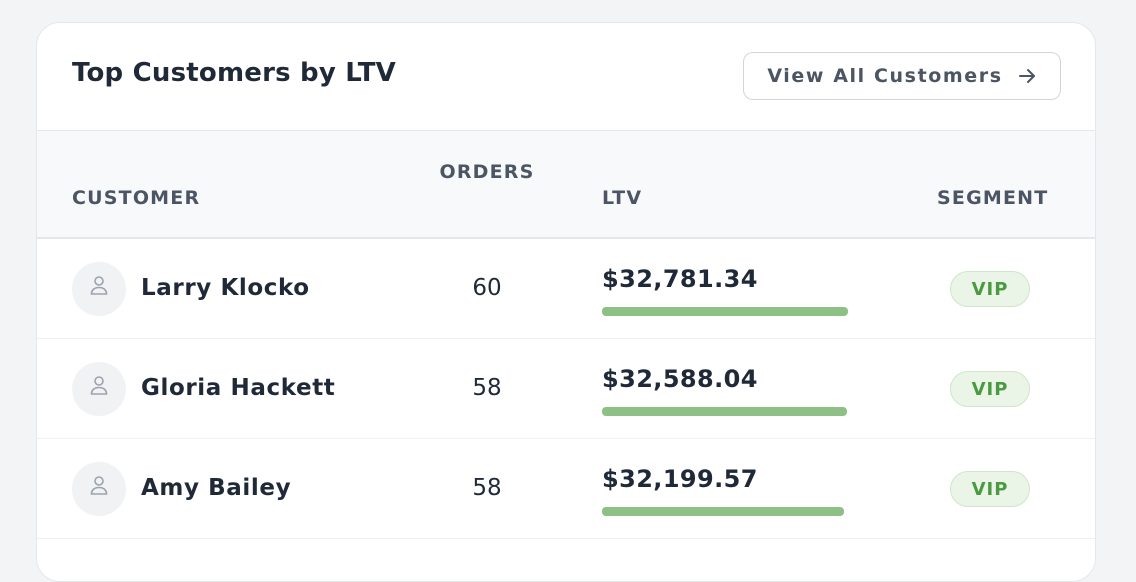  I want to click on customer-name: Gloria Hackett, so click(238, 388).